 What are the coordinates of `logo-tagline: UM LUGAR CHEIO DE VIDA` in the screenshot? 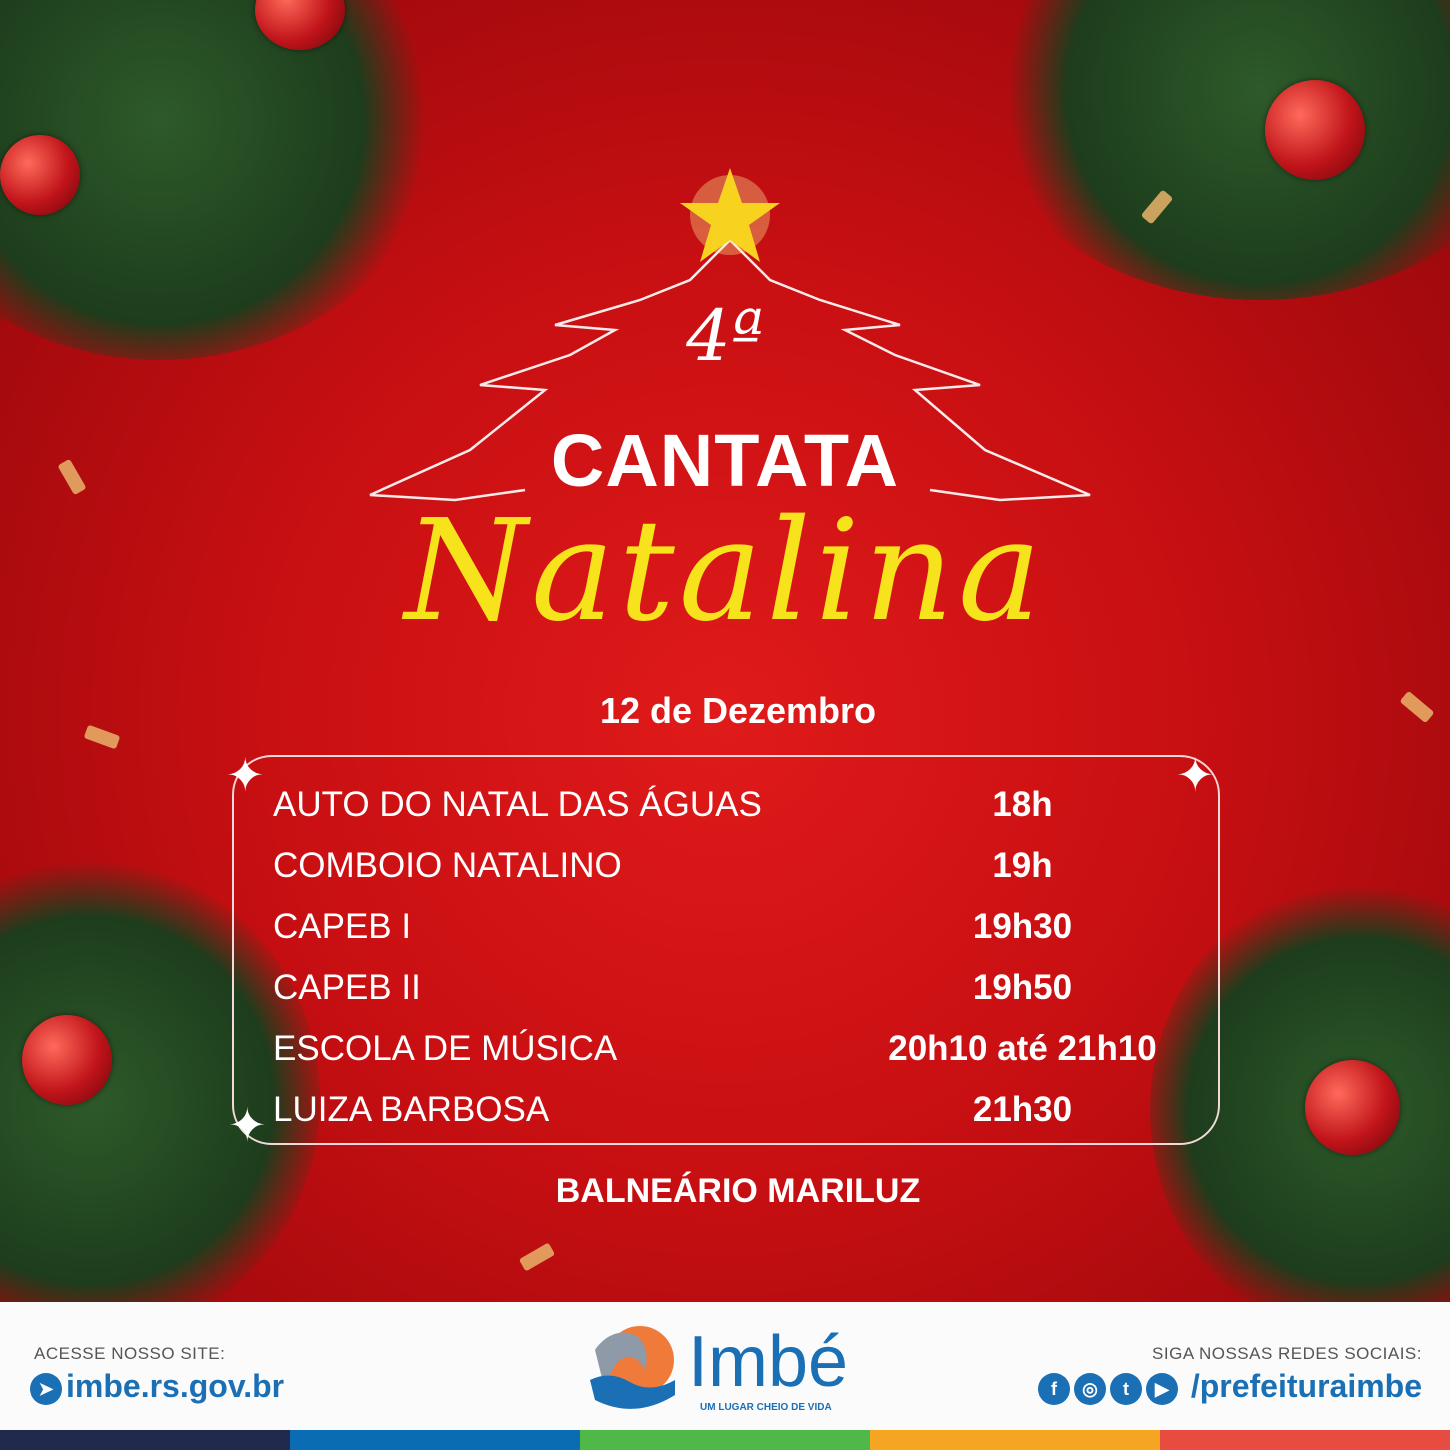 It's located at (766, 1407).